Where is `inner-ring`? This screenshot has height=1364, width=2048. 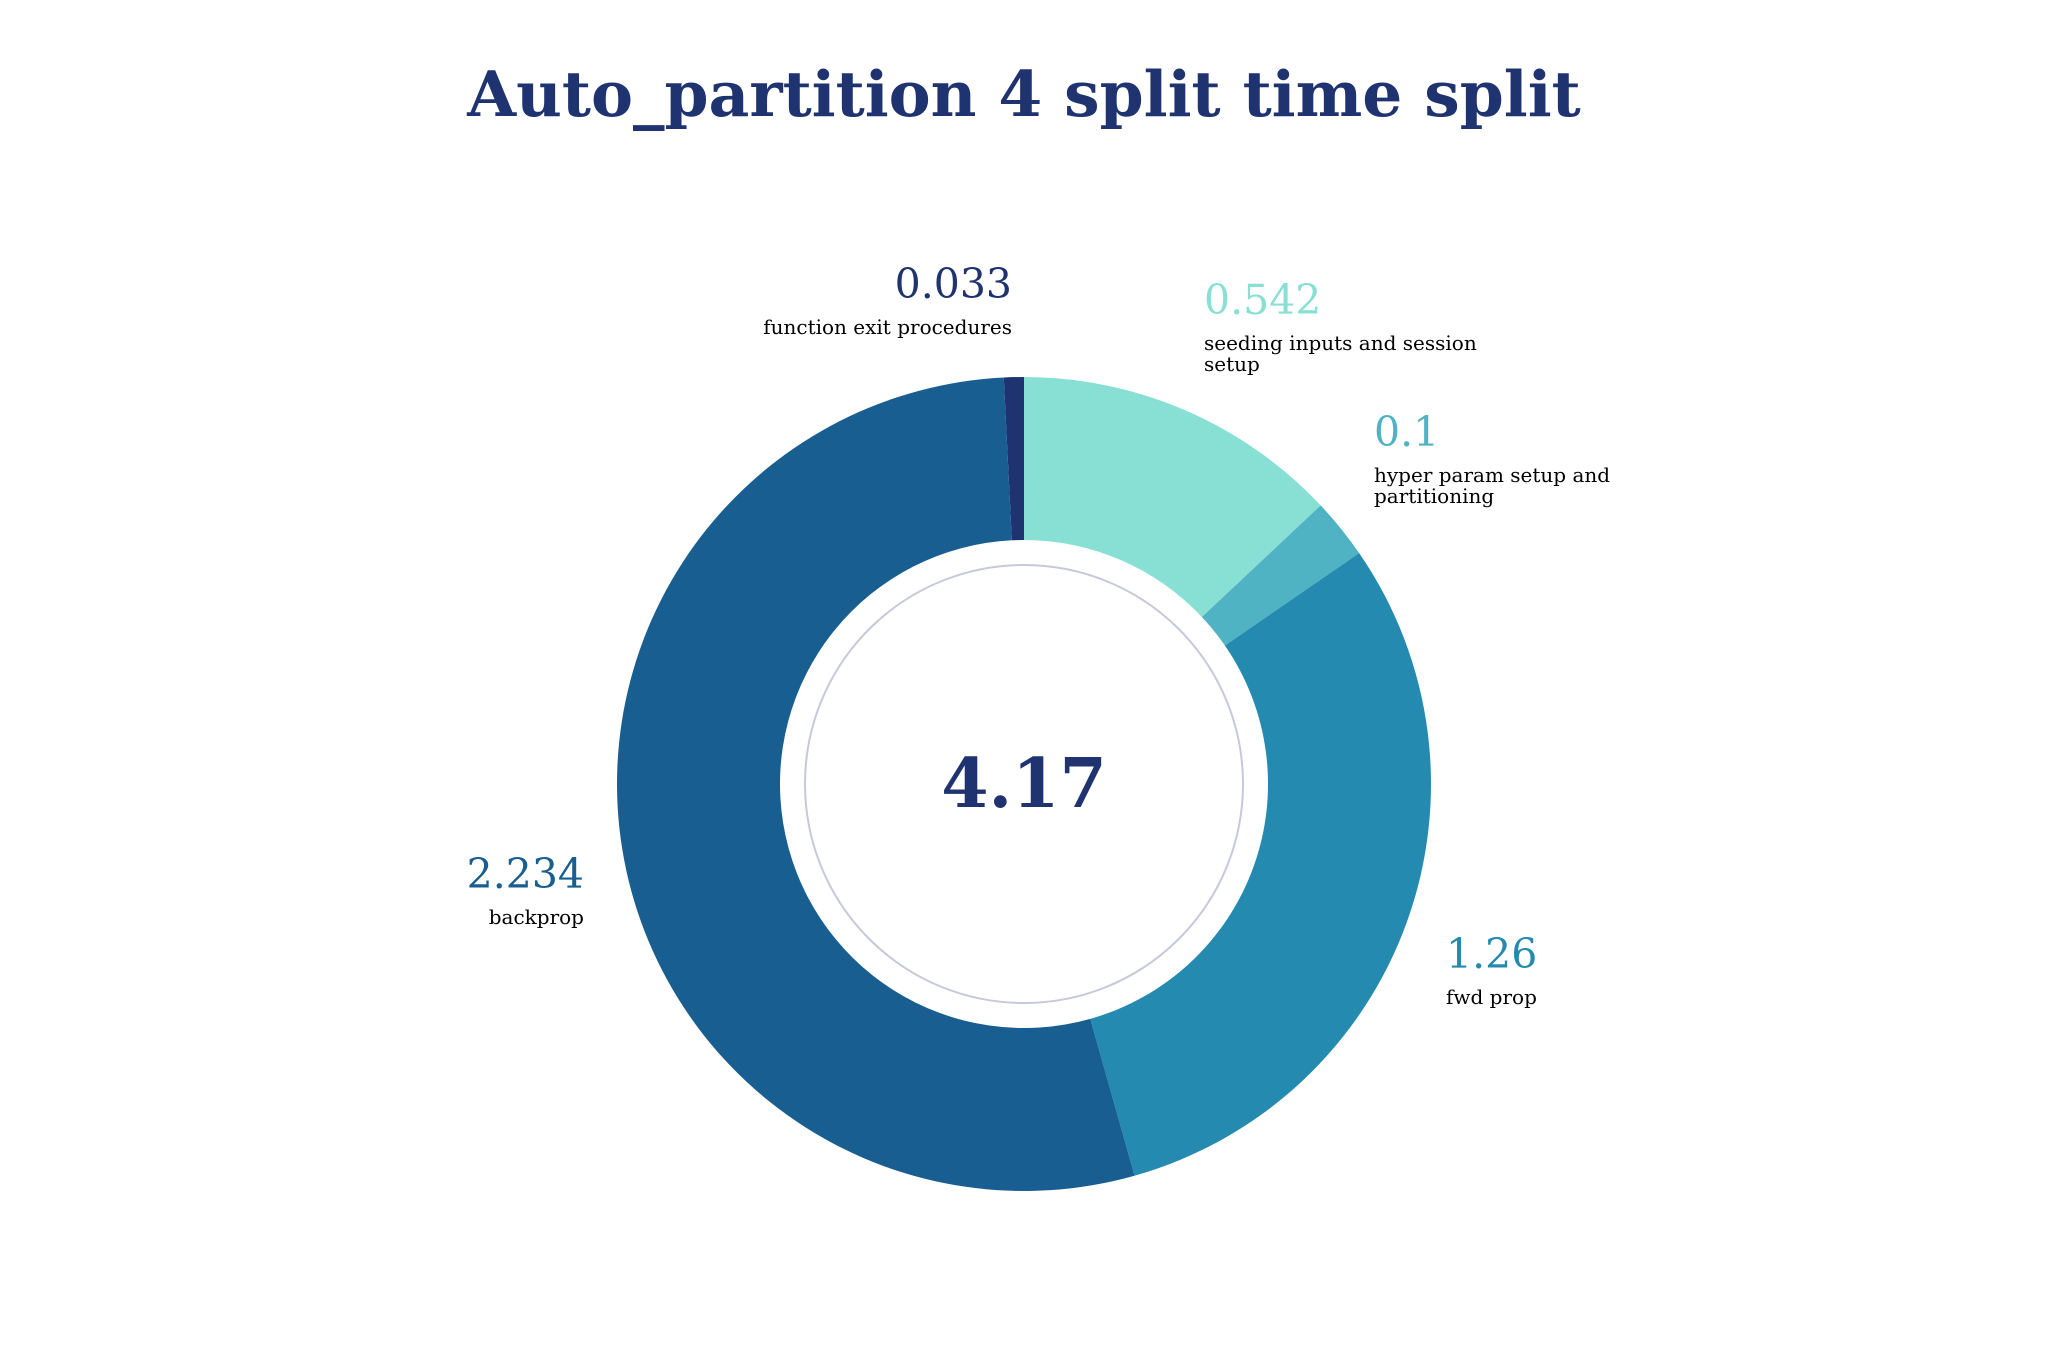 inner-ring is located at coordinates (1024, 784).